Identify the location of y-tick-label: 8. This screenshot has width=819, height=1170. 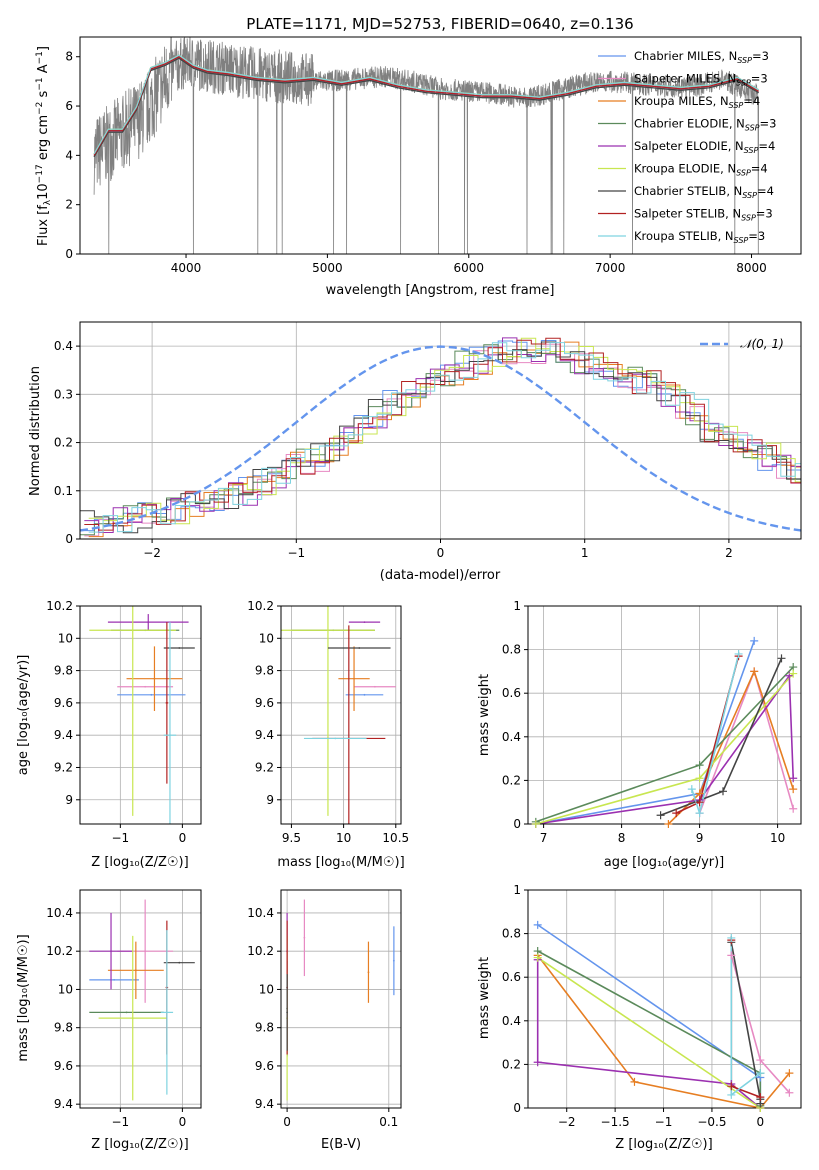
(69, 57).